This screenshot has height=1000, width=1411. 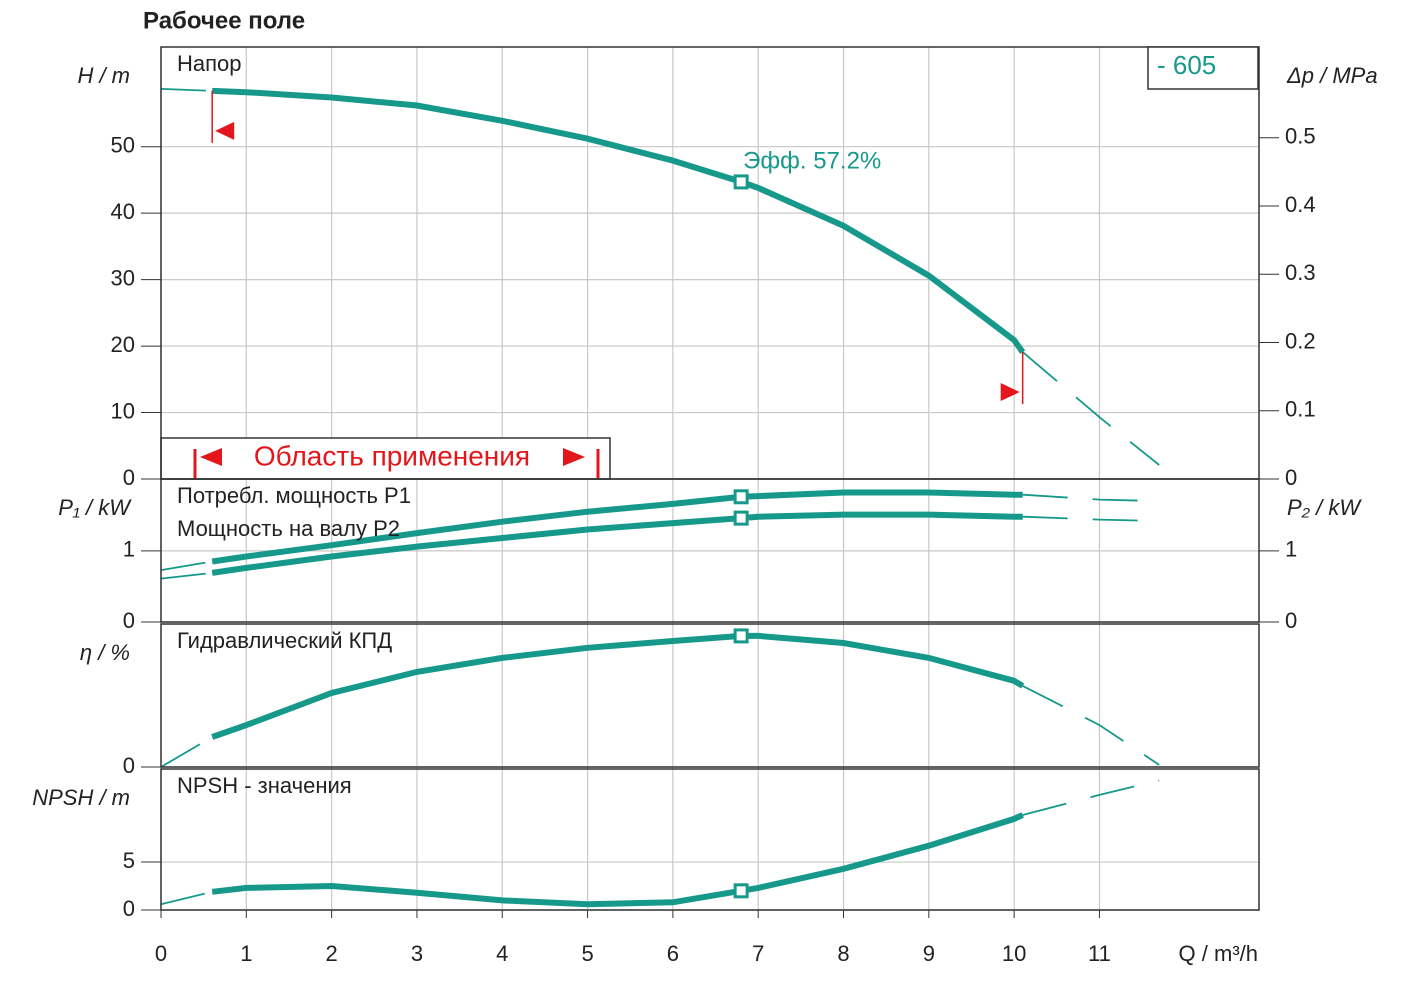 I want to click on y2-tick-label: 0.4, so click(x=1300, y=204).